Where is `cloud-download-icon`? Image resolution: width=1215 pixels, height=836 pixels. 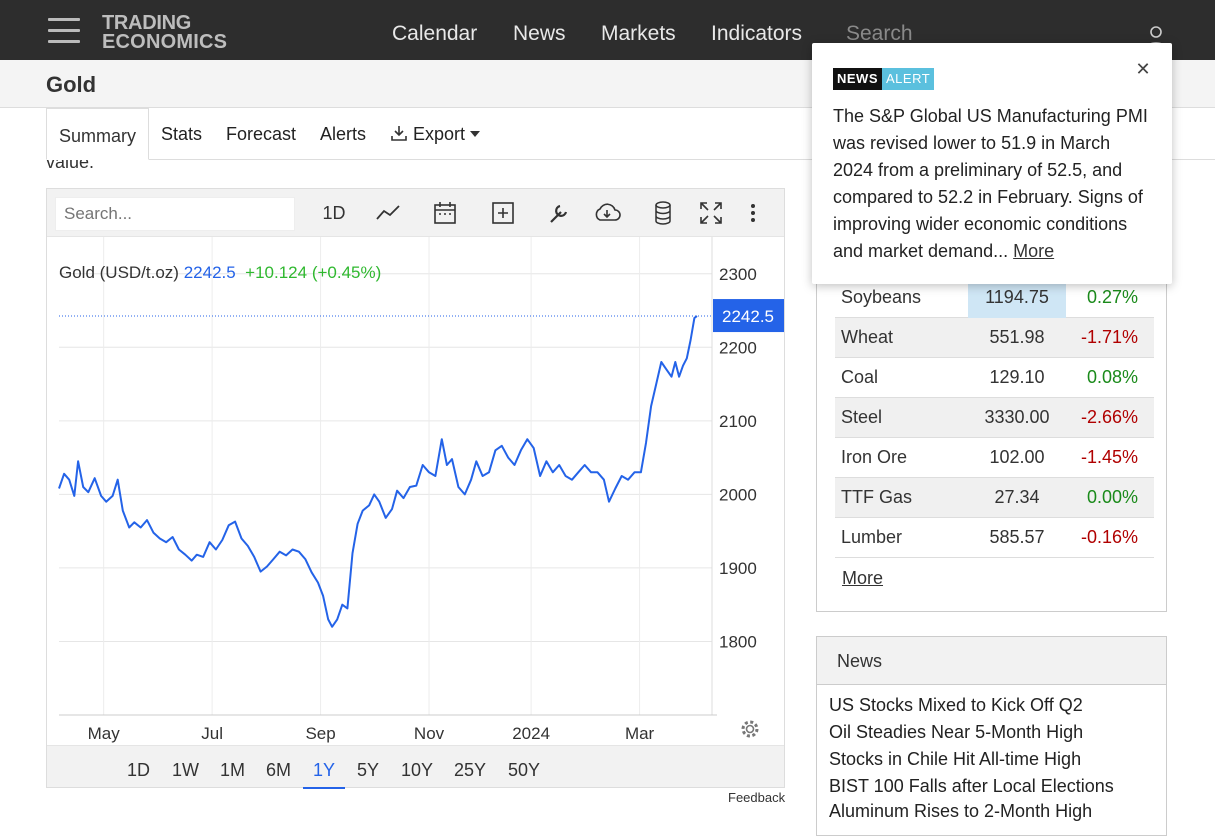
cloud-download-icon is located at coordinates (607, 213).